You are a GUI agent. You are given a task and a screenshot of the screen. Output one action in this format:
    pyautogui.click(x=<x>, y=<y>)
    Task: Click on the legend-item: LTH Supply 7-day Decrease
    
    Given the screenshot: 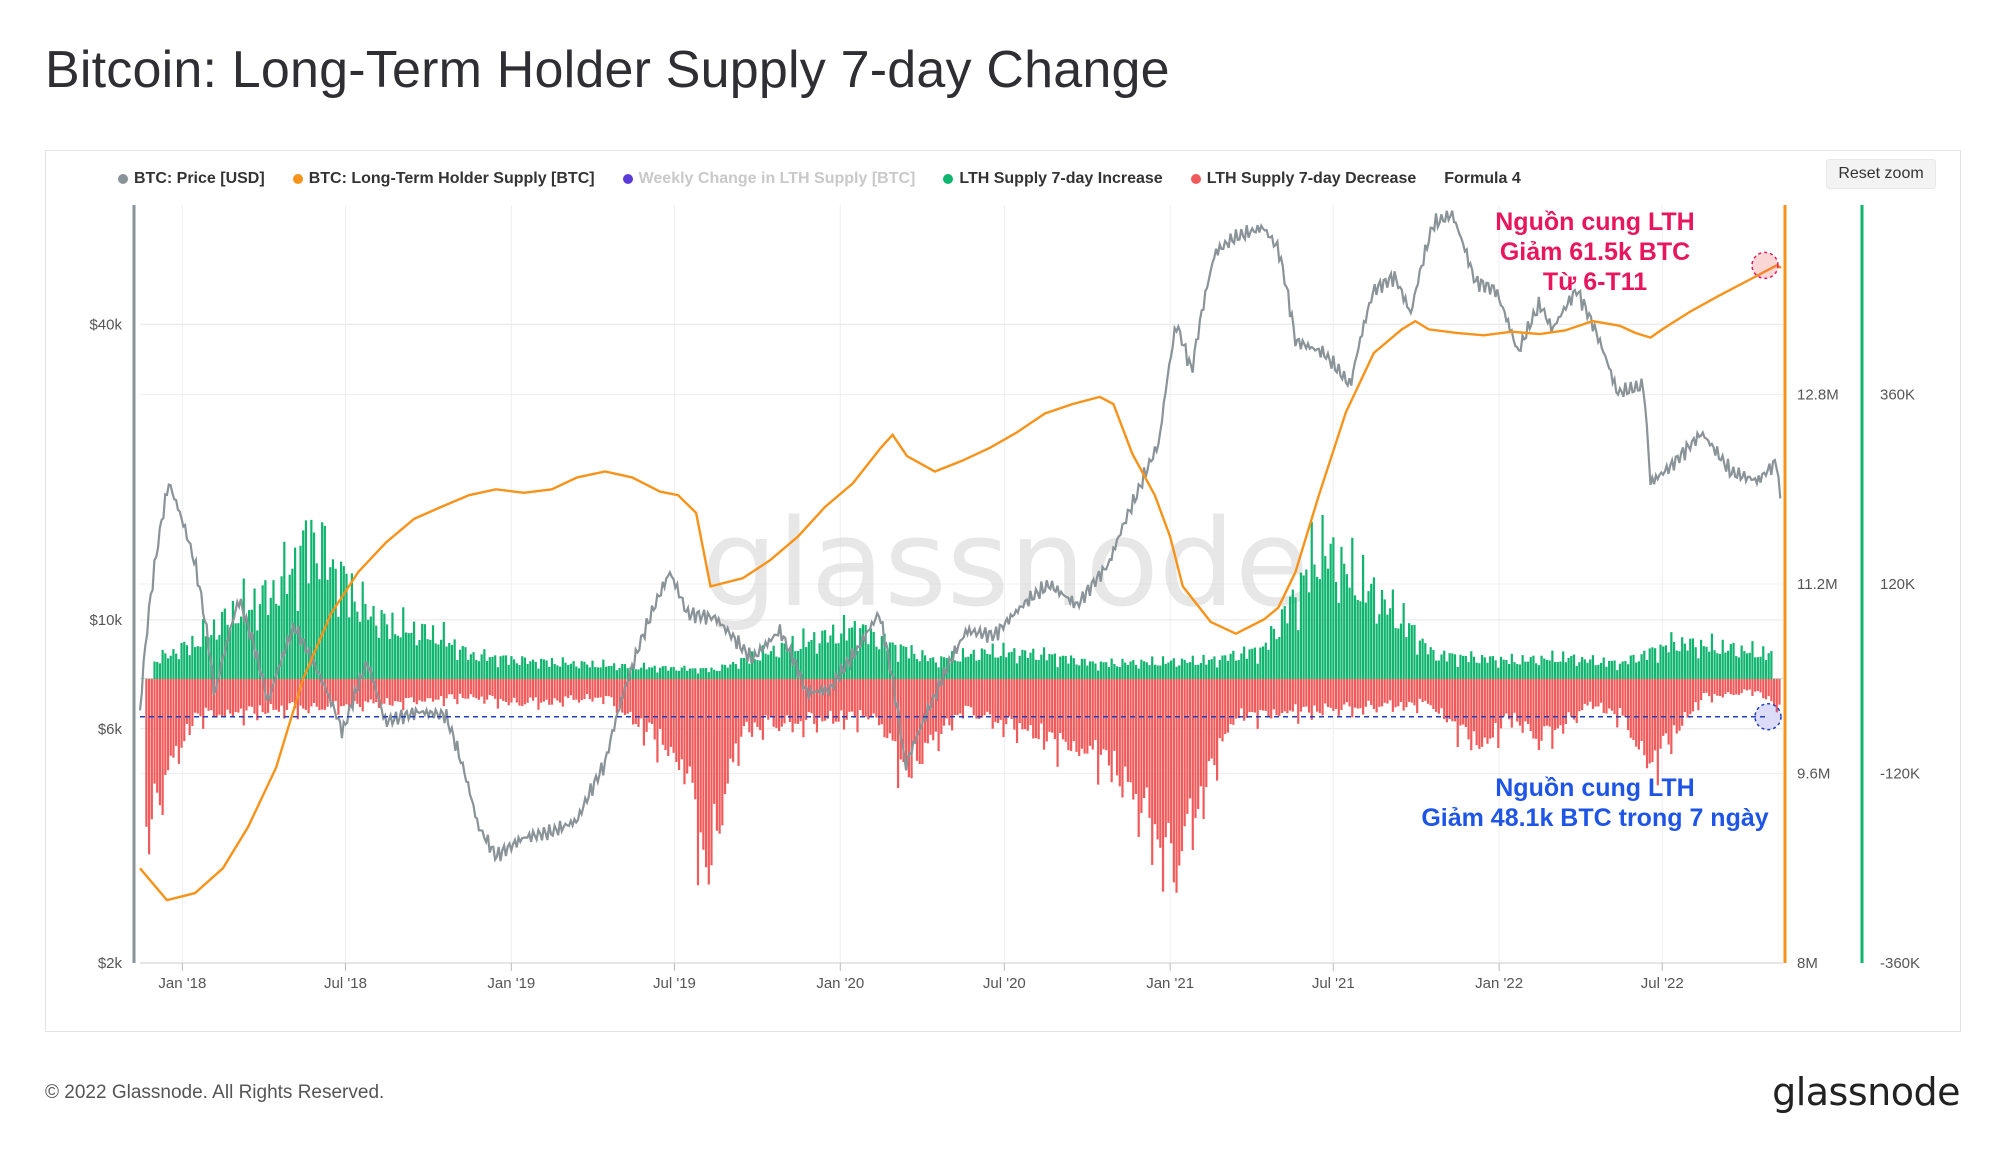 What is the action you would take?
    pyautogui.click(x=1303, y=179)
    